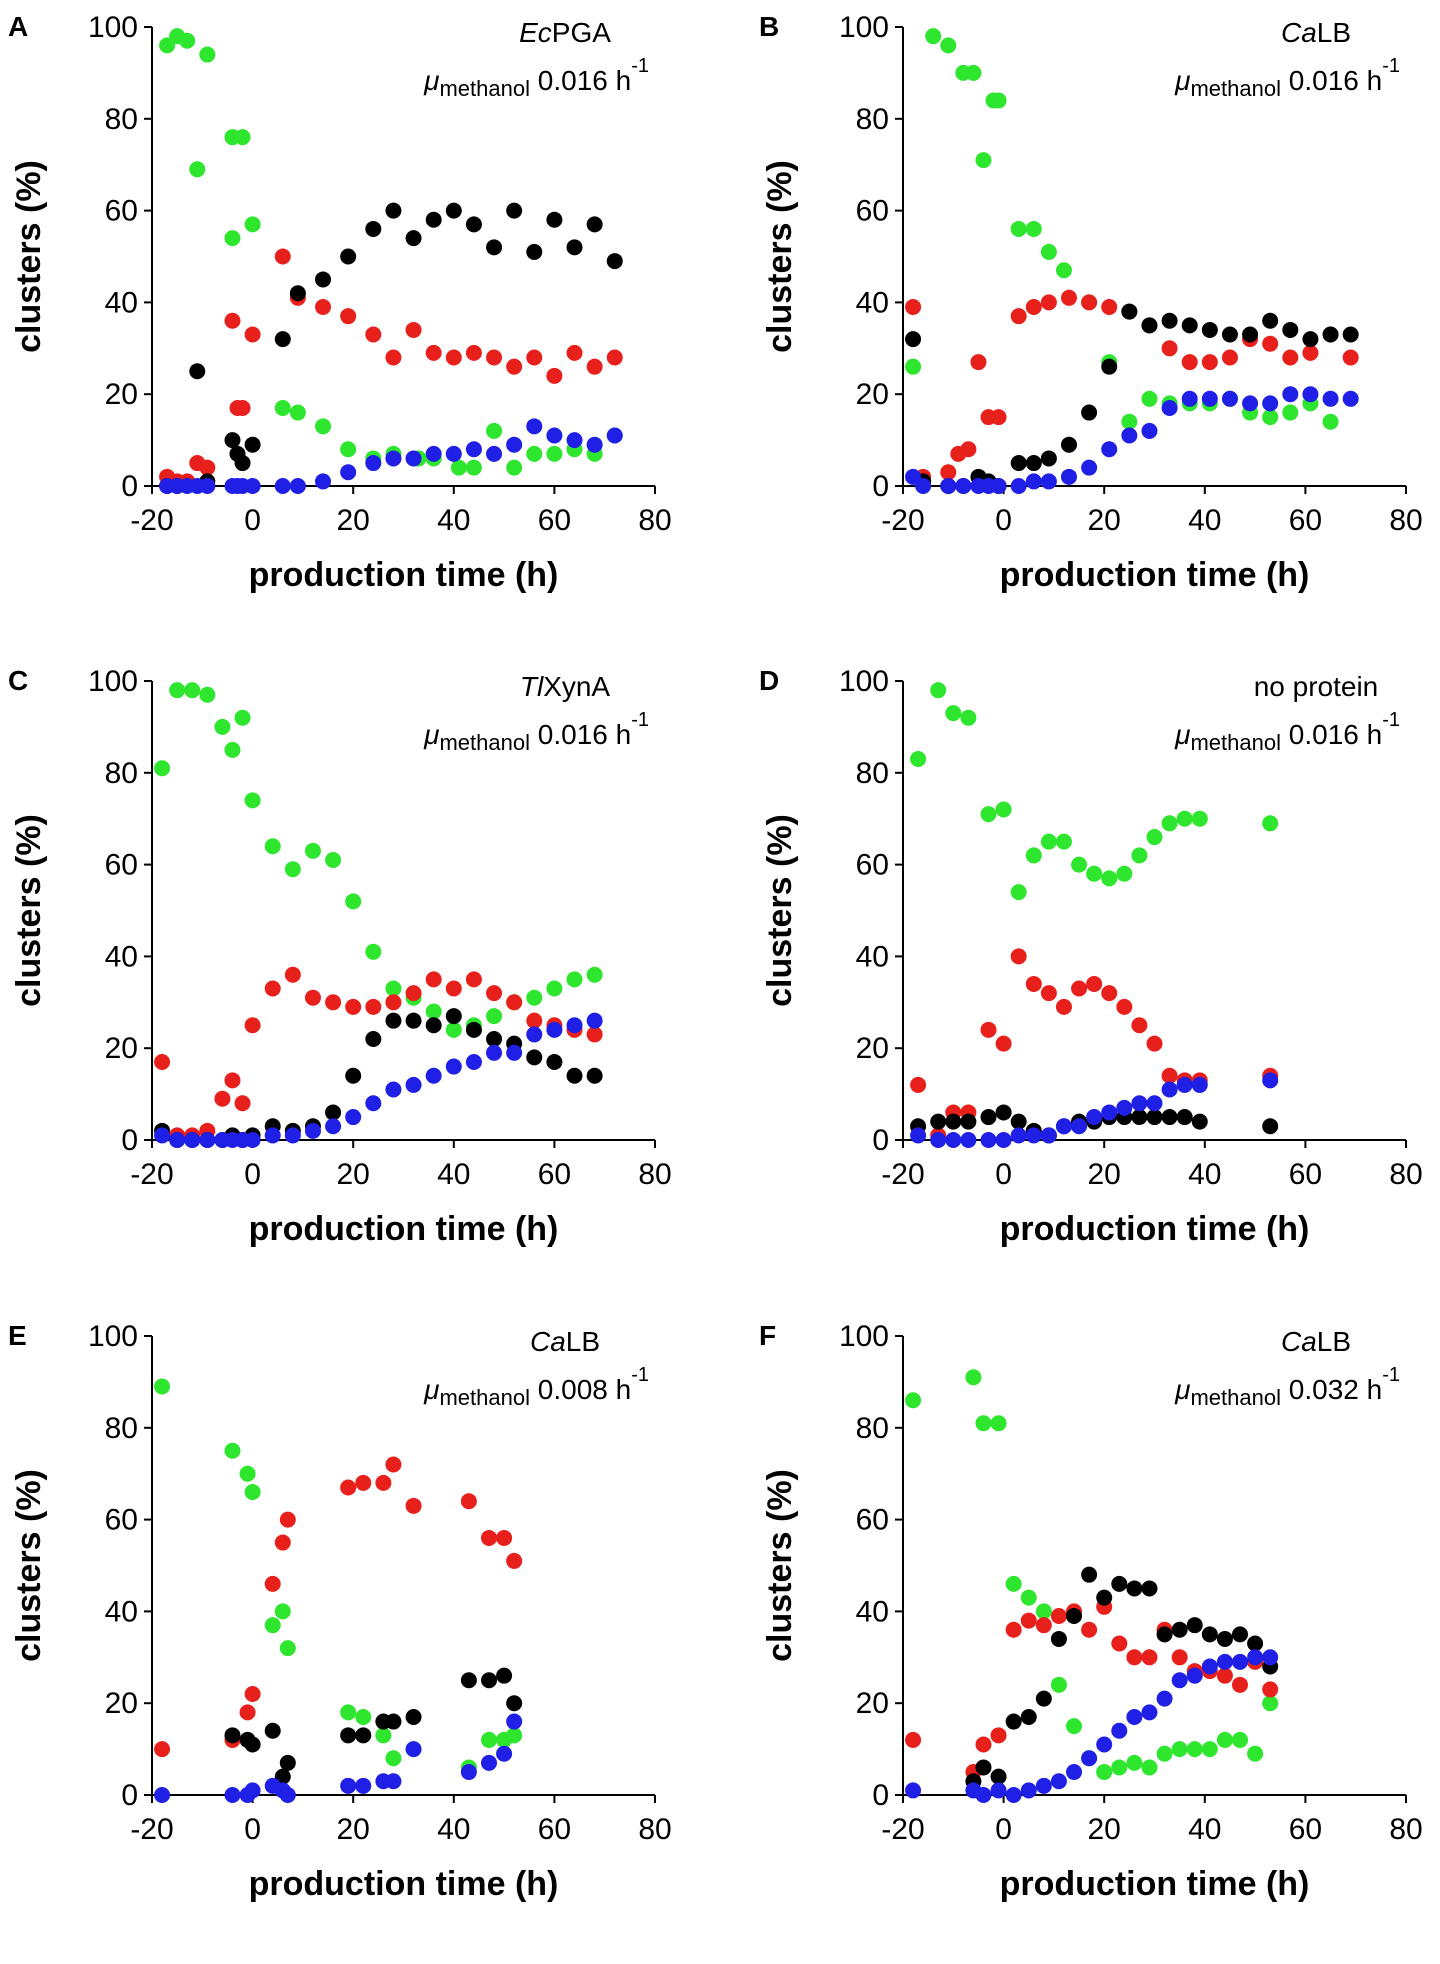  I want to click on x-tick-label: 20, so click(353, 1829).